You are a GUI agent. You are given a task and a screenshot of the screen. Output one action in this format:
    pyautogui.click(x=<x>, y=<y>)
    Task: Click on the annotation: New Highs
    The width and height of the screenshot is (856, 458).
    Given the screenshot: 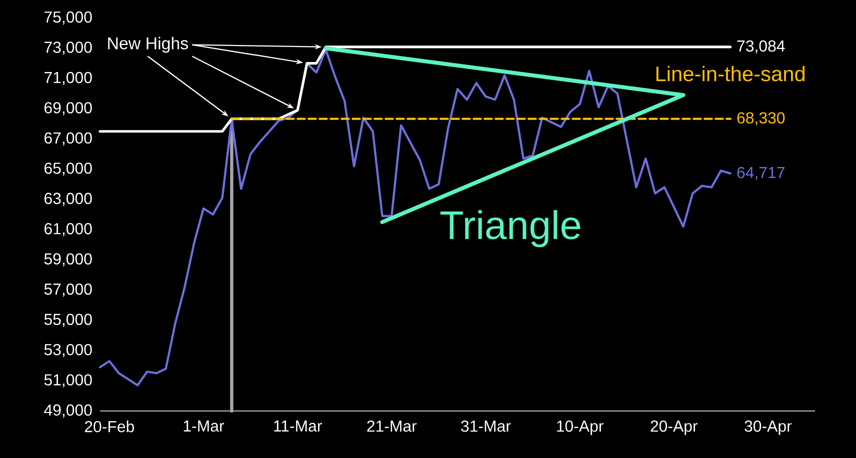 What is the action you would take?
    pyautogui.click(x=148, y=44)
    